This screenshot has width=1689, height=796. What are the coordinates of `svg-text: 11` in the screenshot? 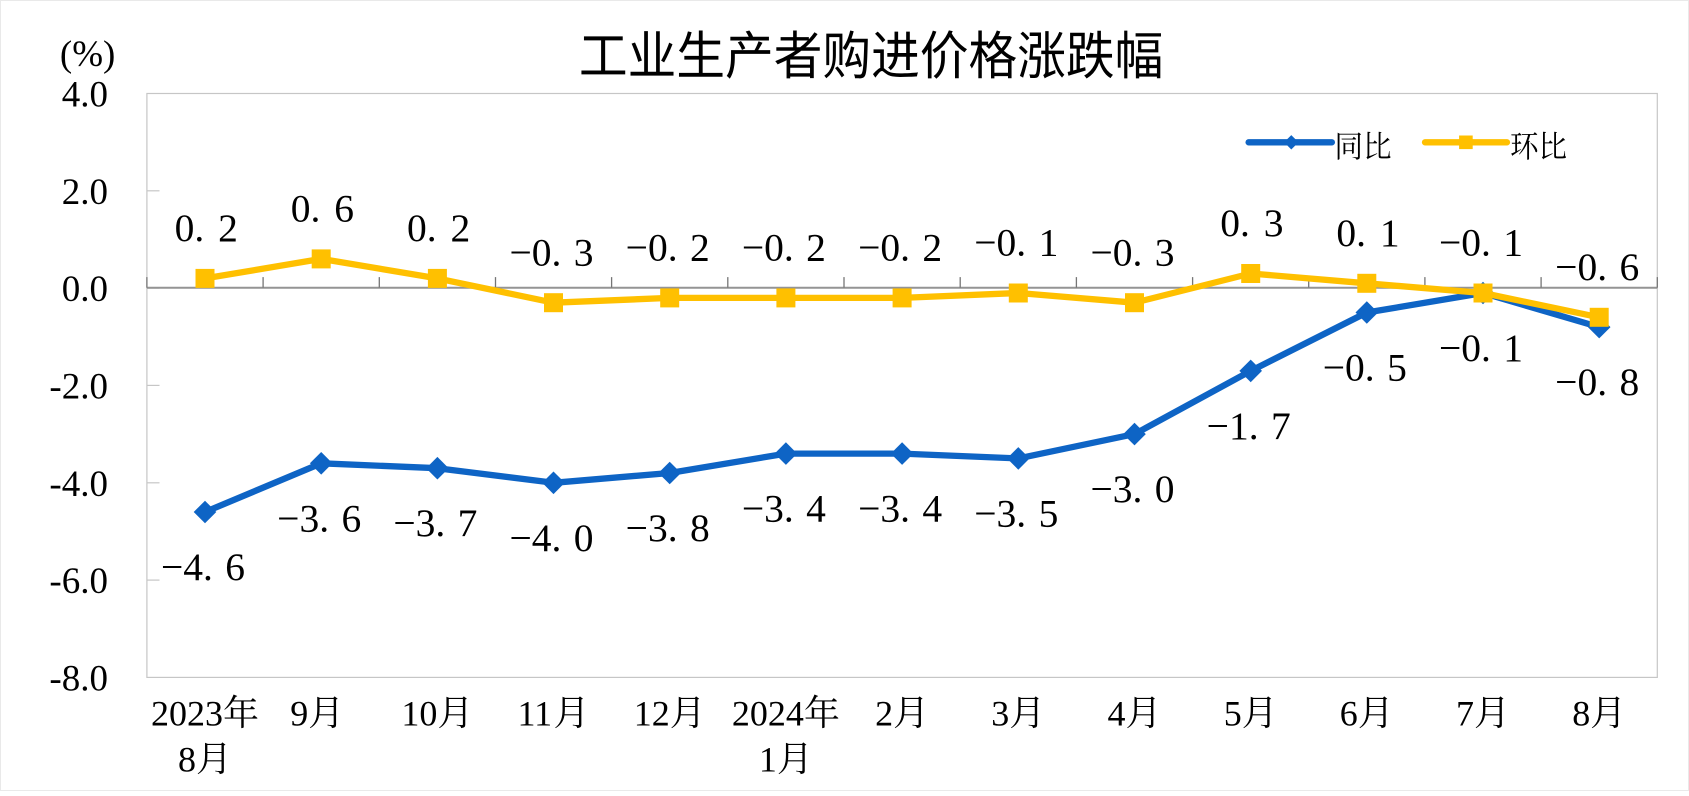 It's located at (535, 713).